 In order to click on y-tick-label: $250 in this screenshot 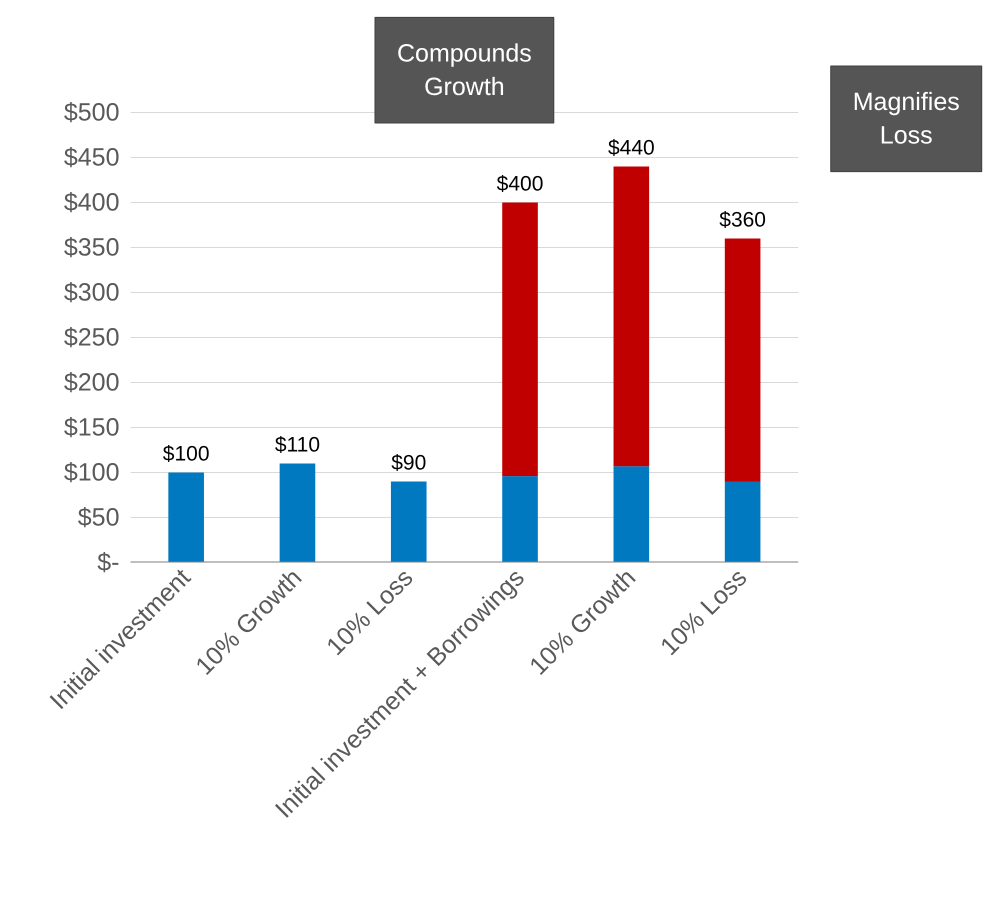, I will do `click(92, 338)`.